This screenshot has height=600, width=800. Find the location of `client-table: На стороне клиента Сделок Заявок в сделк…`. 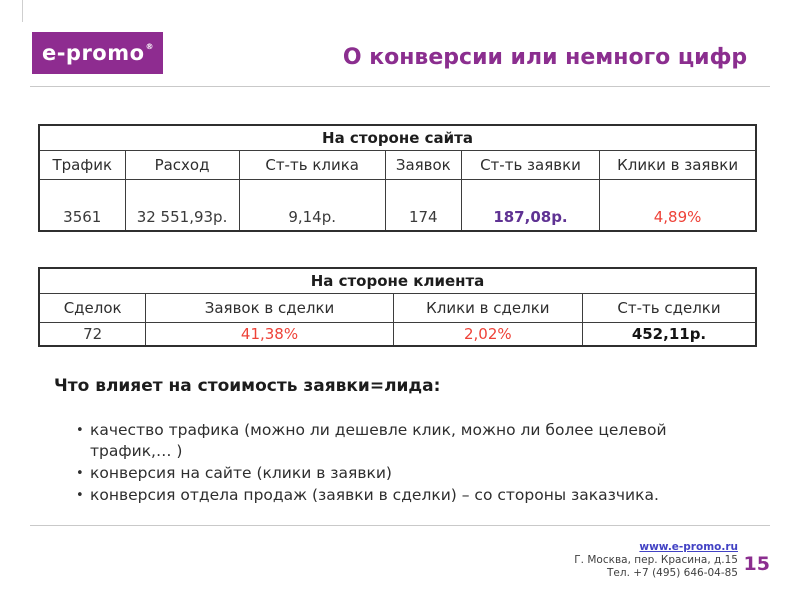

client-table: На стороне клиента Сделок Заявок в сделк… is located at coordinates (397, 307).